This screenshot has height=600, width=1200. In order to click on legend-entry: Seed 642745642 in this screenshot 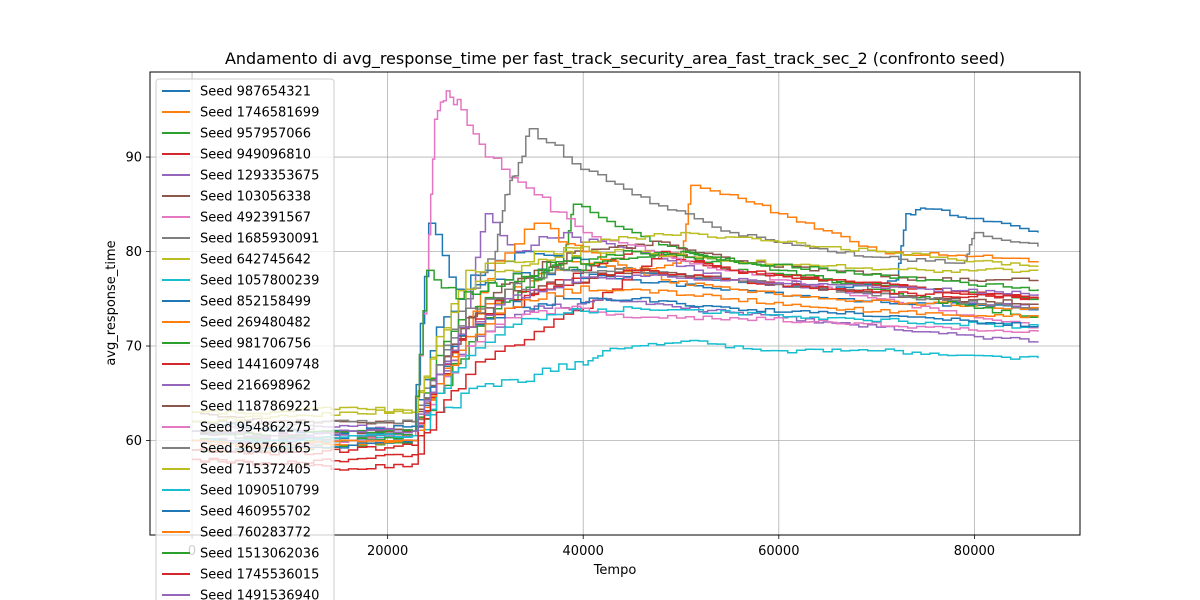, I will do `click(255, 260)`.